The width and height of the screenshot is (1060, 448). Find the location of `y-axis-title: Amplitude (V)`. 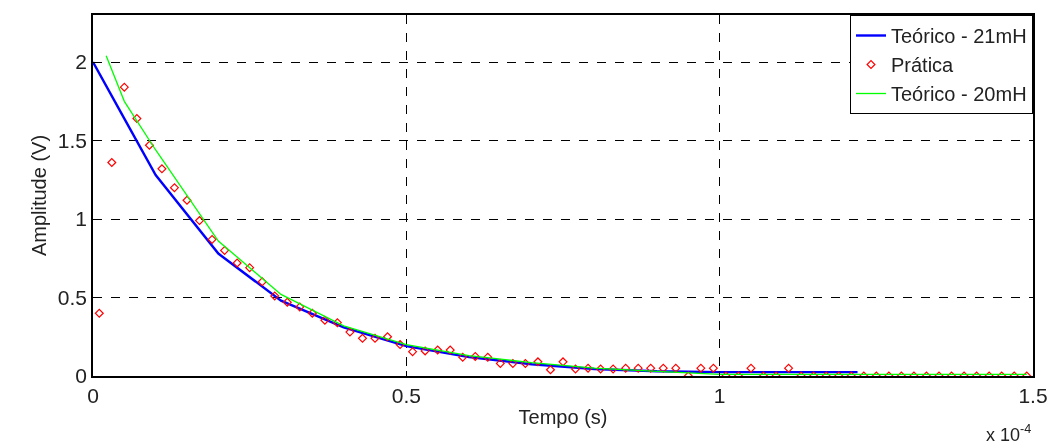

y-axis-title: Amplitude (V) is located at coordinates (38, 195).